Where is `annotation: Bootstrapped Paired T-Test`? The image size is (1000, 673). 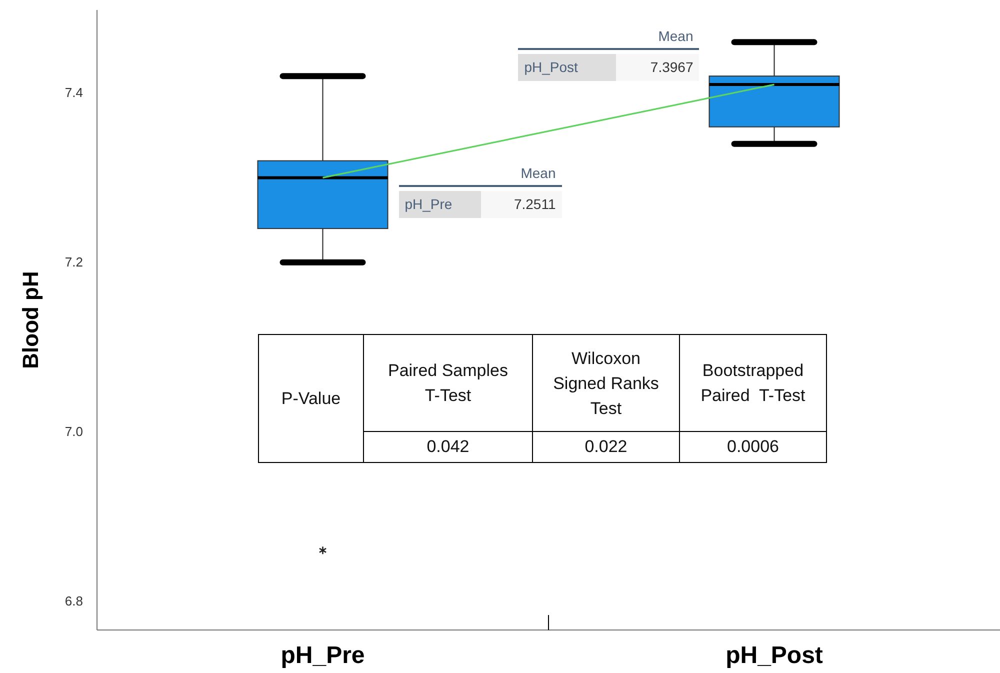
annotation: Bootstrapped Paired T-Test is located at coordinates (753, 383).